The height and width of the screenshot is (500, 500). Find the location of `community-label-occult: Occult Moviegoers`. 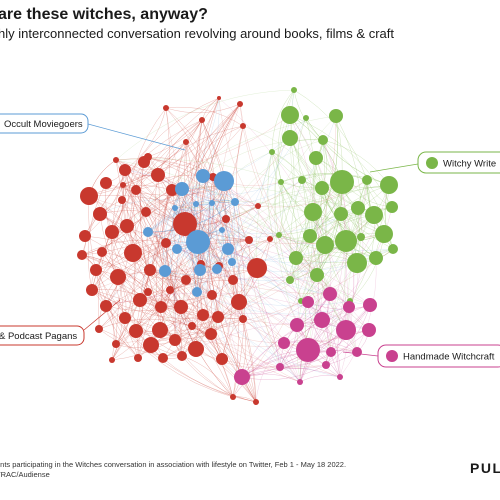

community-label-occult: Occult Moviegoers is located at coordinates (93, 132).